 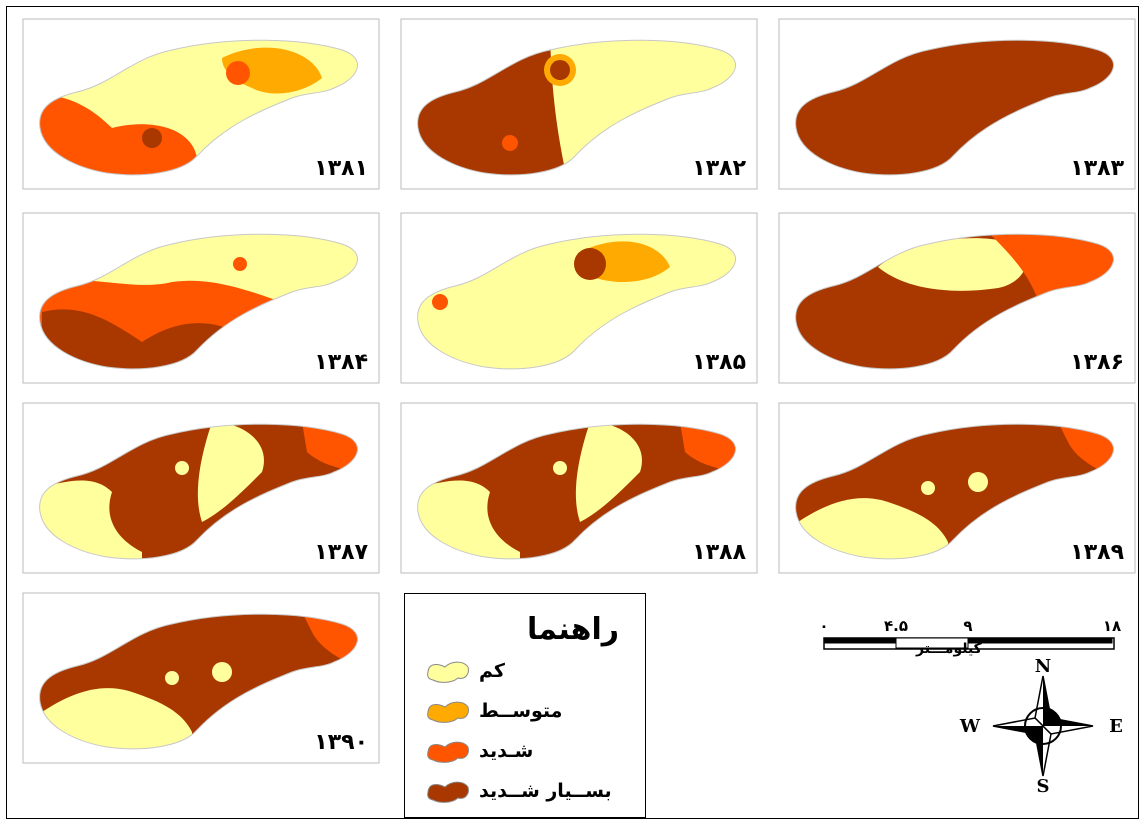 I want to click on legend-item-kam: کم, so click(x=535, y=673).